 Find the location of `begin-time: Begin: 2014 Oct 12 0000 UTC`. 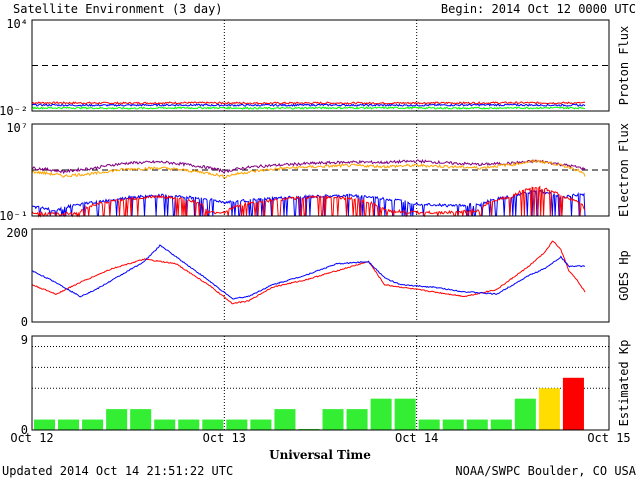

begin-time: Begin: 2014 Oct 12 0000 UTC is located at coordinates (538, 9).